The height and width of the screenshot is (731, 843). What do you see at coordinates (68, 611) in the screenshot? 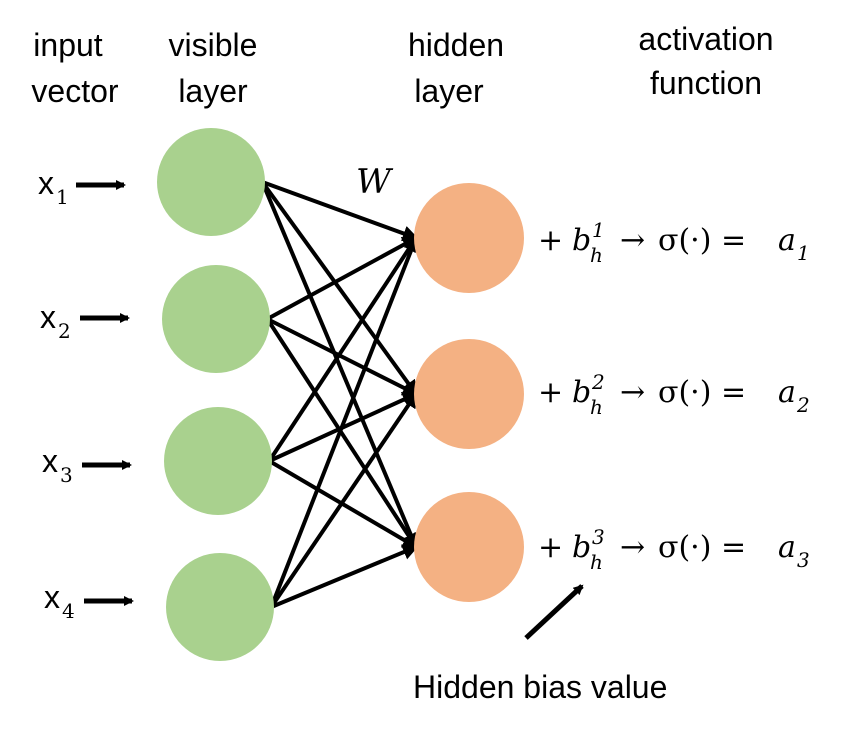
I see `input-x4-sub: 4` at bounding box center [68, 611].